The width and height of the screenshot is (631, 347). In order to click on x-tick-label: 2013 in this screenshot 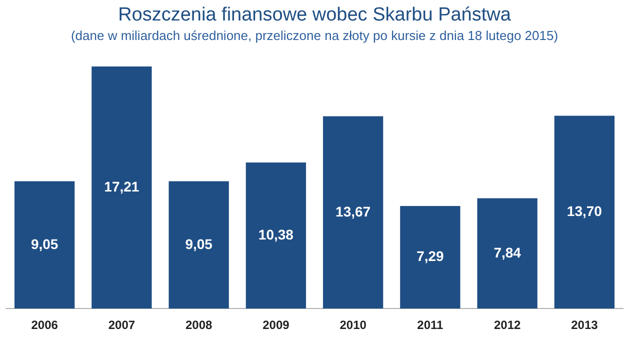, I will do `click(584, 325)`.